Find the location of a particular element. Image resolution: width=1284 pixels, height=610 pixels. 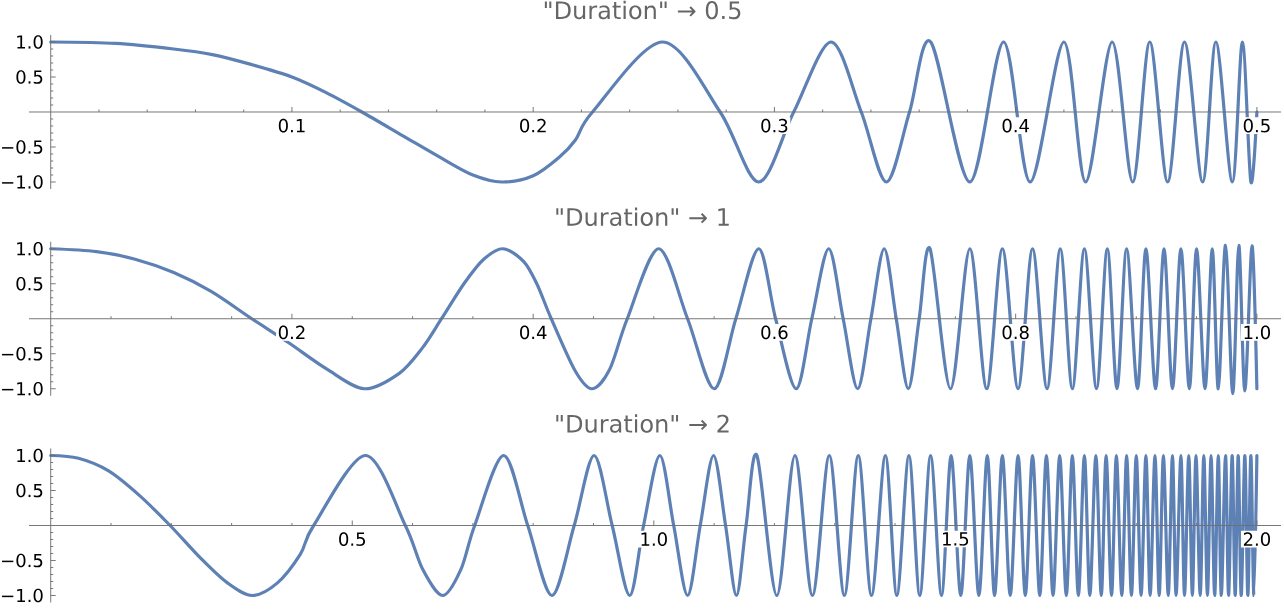

x-tick-label: 0.8 is located at coordinates (1015, 332).